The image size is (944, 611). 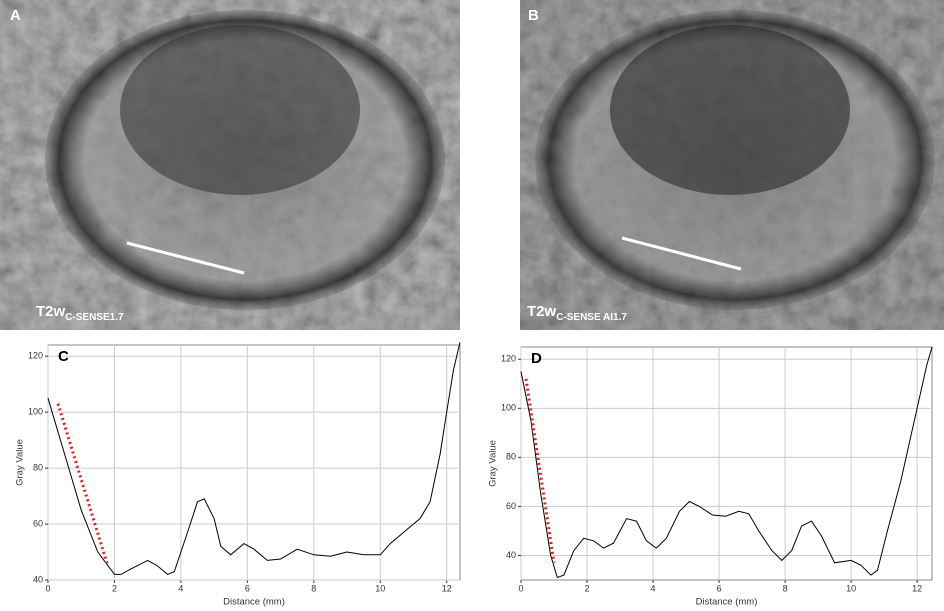 I want to click on panel-label: C, so click(x=63, y=356).